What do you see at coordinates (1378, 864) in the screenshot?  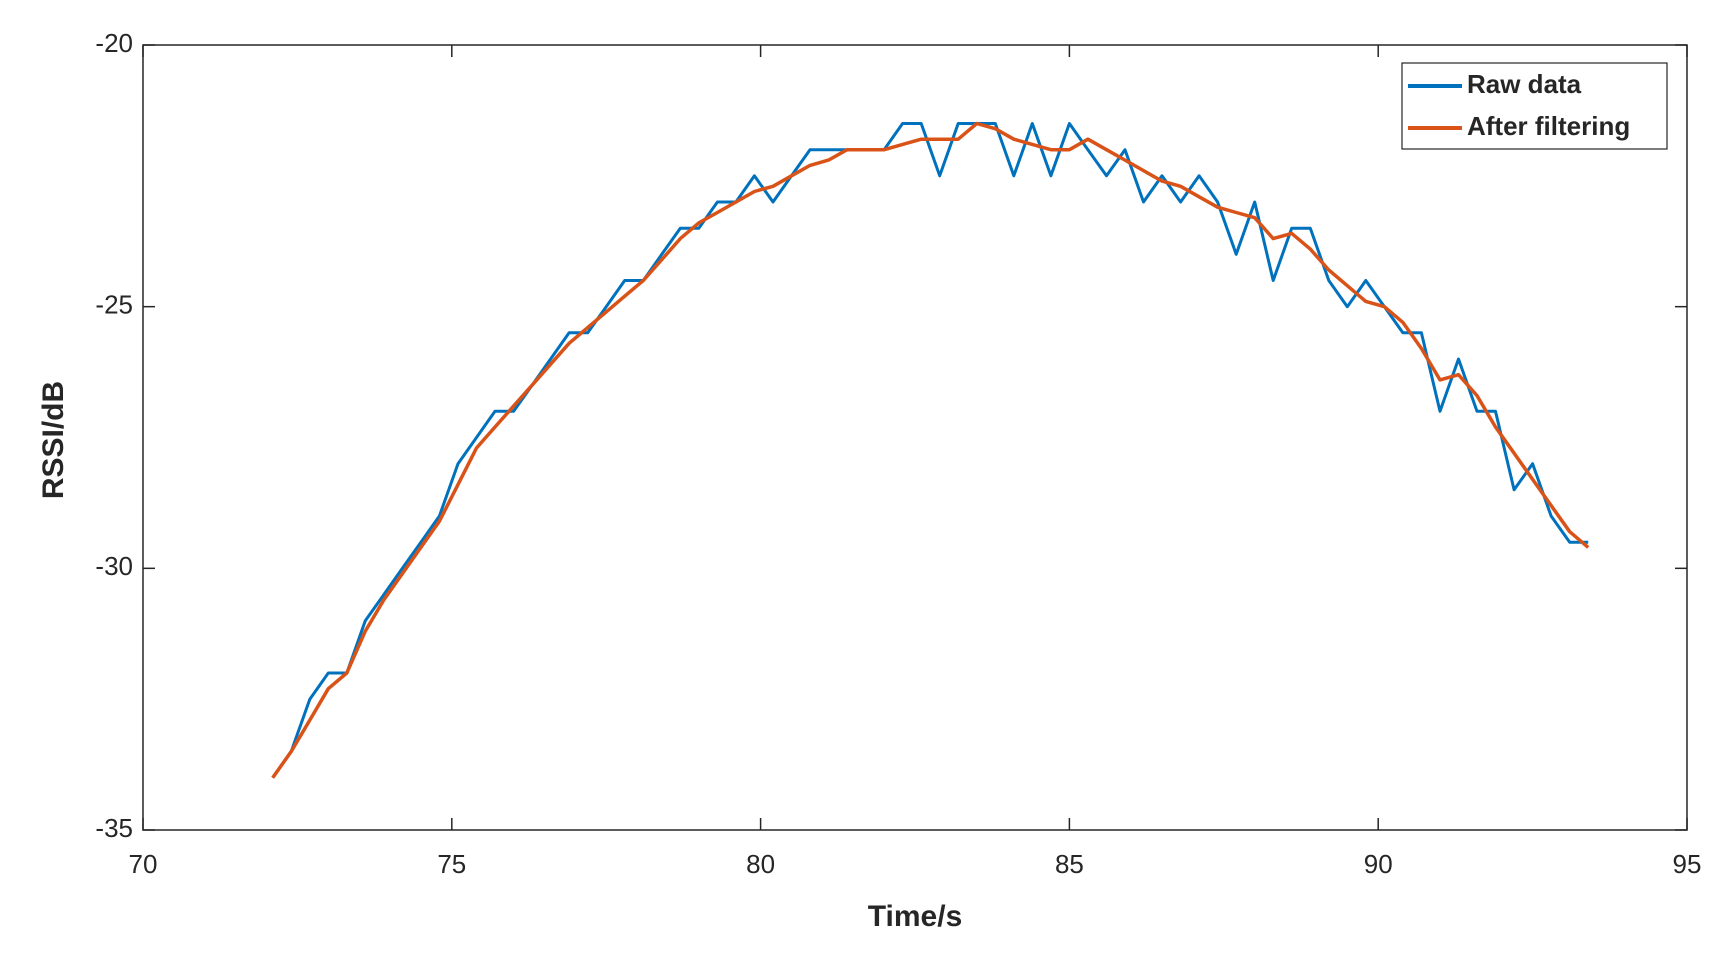 I see `x-tick-label: 90` at bounding box center [1378, 864].